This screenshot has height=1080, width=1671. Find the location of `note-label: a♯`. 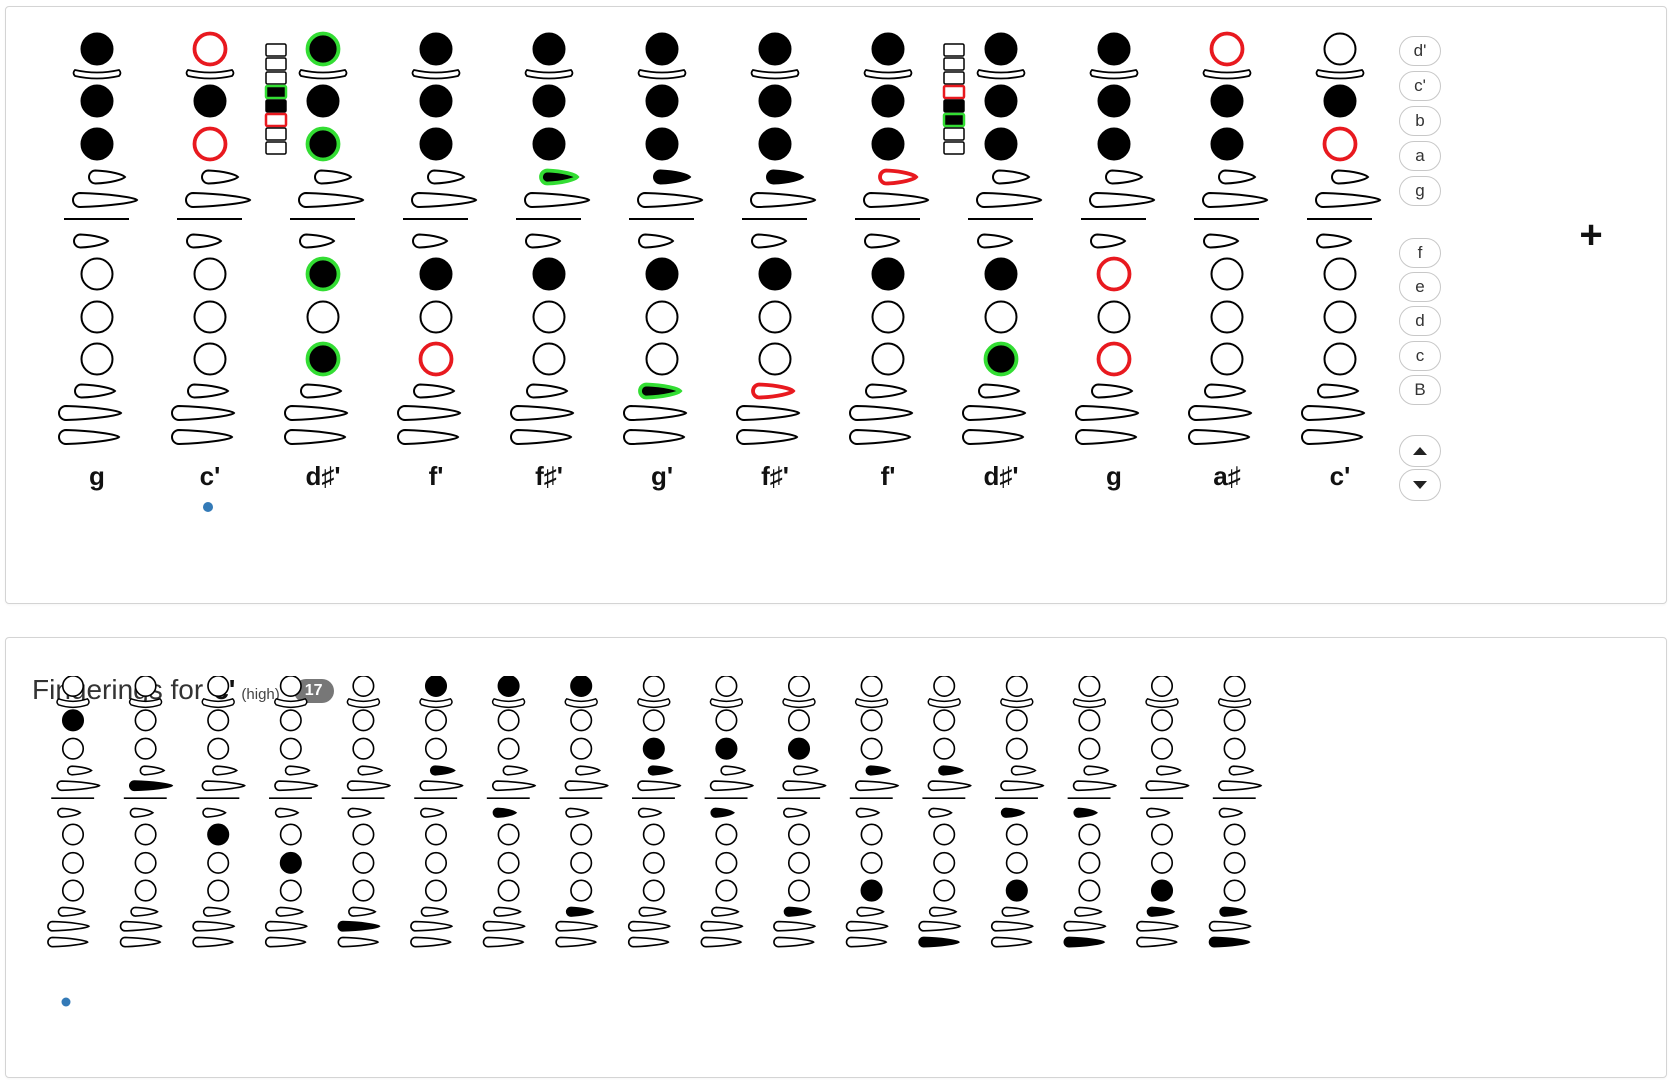

note-label: a♯ is located at coordinates (1226, 476).